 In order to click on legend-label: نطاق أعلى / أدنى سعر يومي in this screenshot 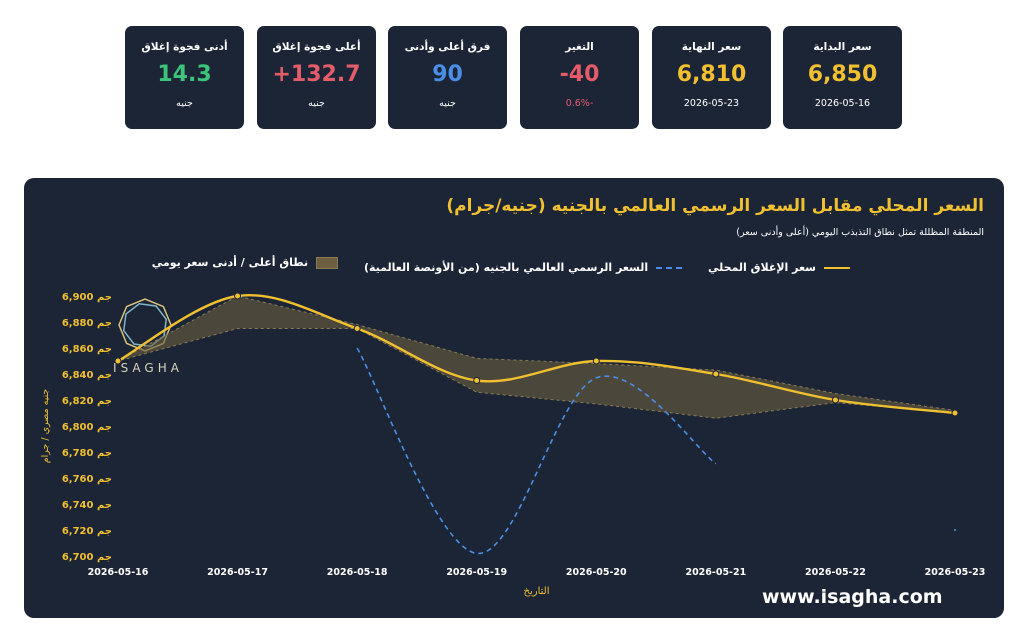, I will do `click(230, 262)`.